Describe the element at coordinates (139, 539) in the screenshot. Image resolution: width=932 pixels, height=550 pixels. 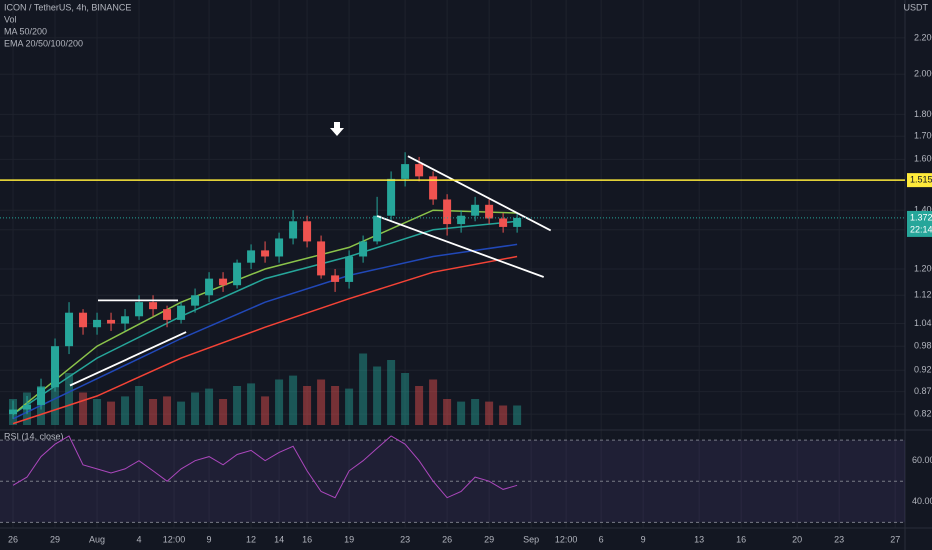
I see `x-tick-label: 4` at that location.